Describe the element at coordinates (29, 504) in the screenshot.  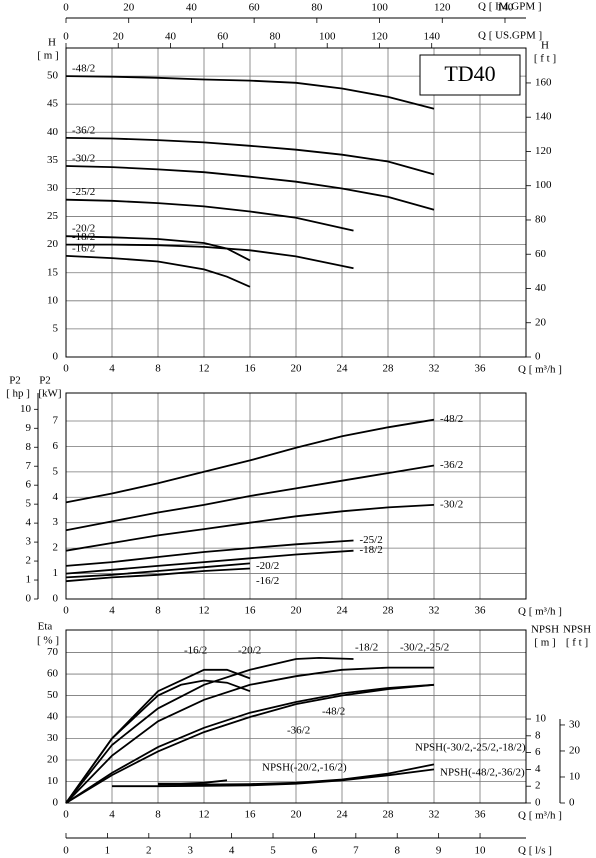
I see `y2-tick-label: 5` at that location.